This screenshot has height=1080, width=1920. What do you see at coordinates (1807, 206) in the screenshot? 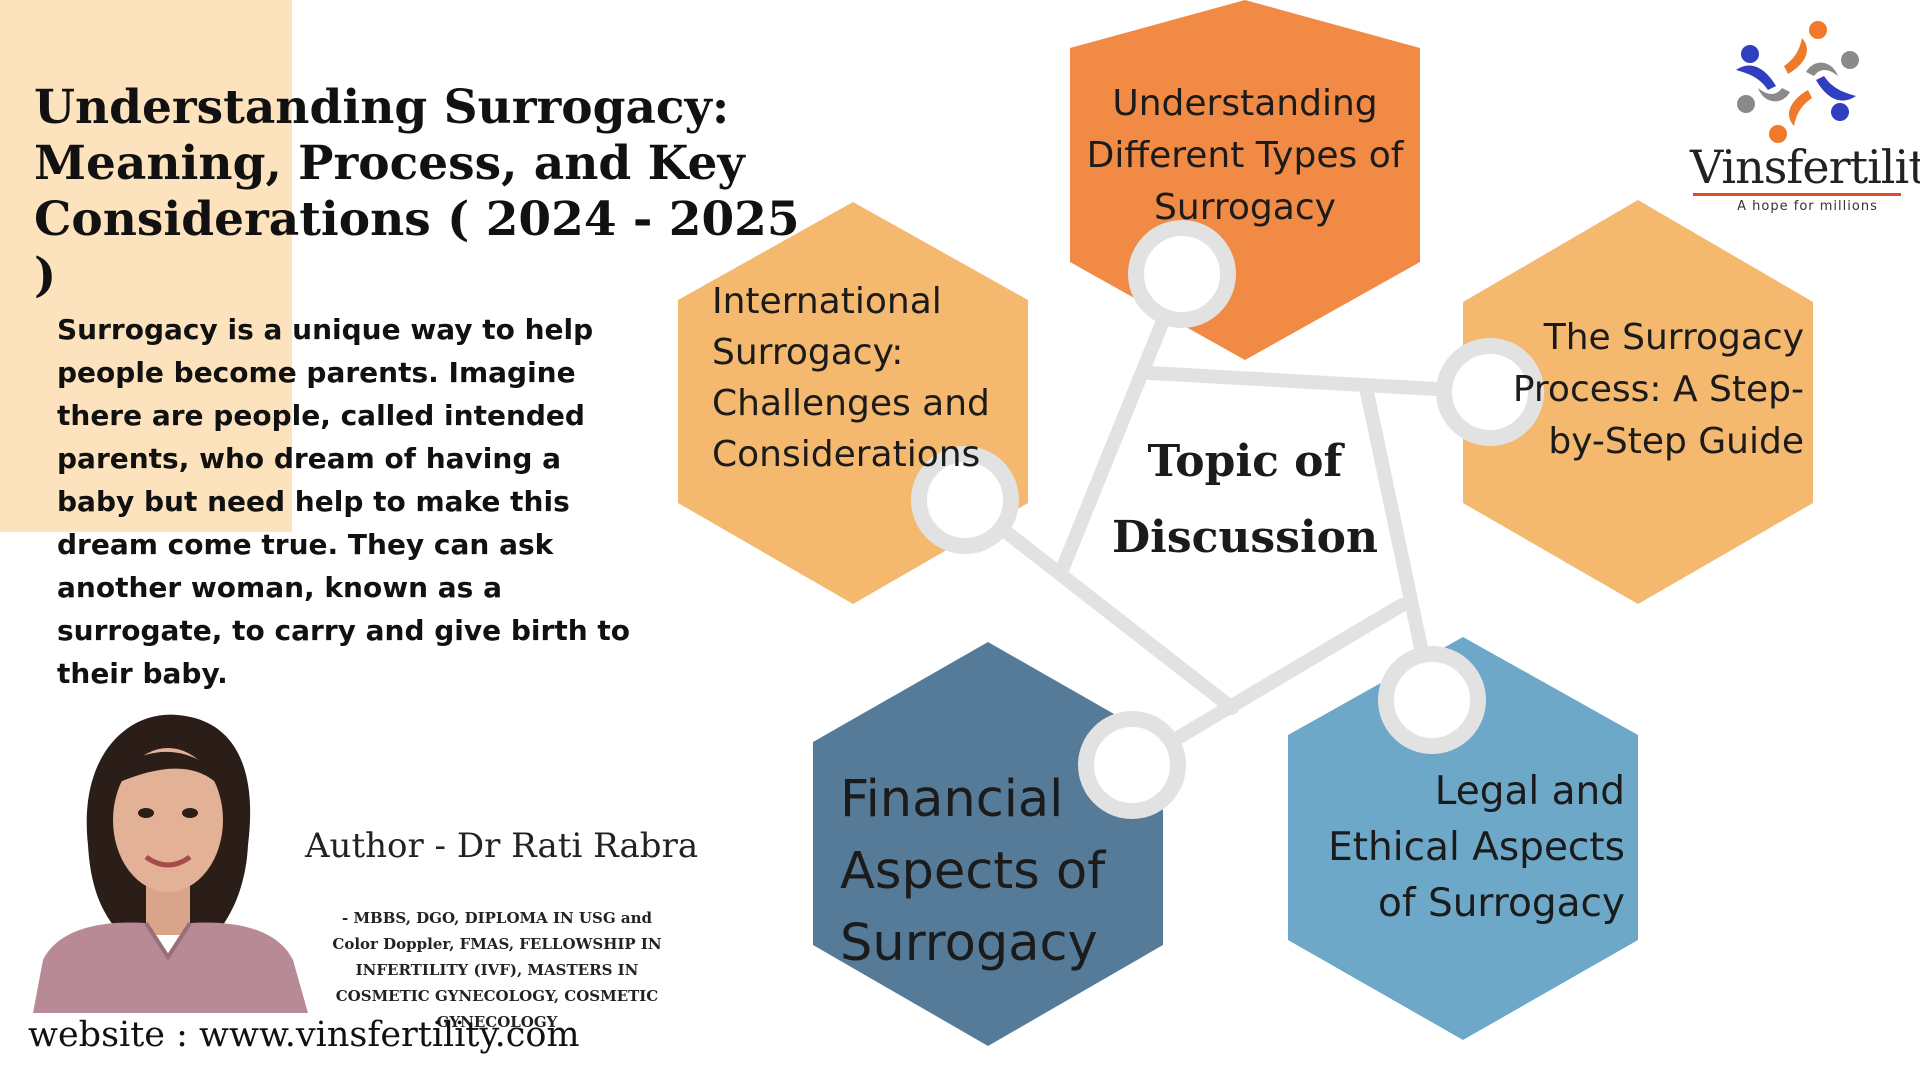
I see `brand-tagline: A hope for millions` at bounding box center [1807, 206].